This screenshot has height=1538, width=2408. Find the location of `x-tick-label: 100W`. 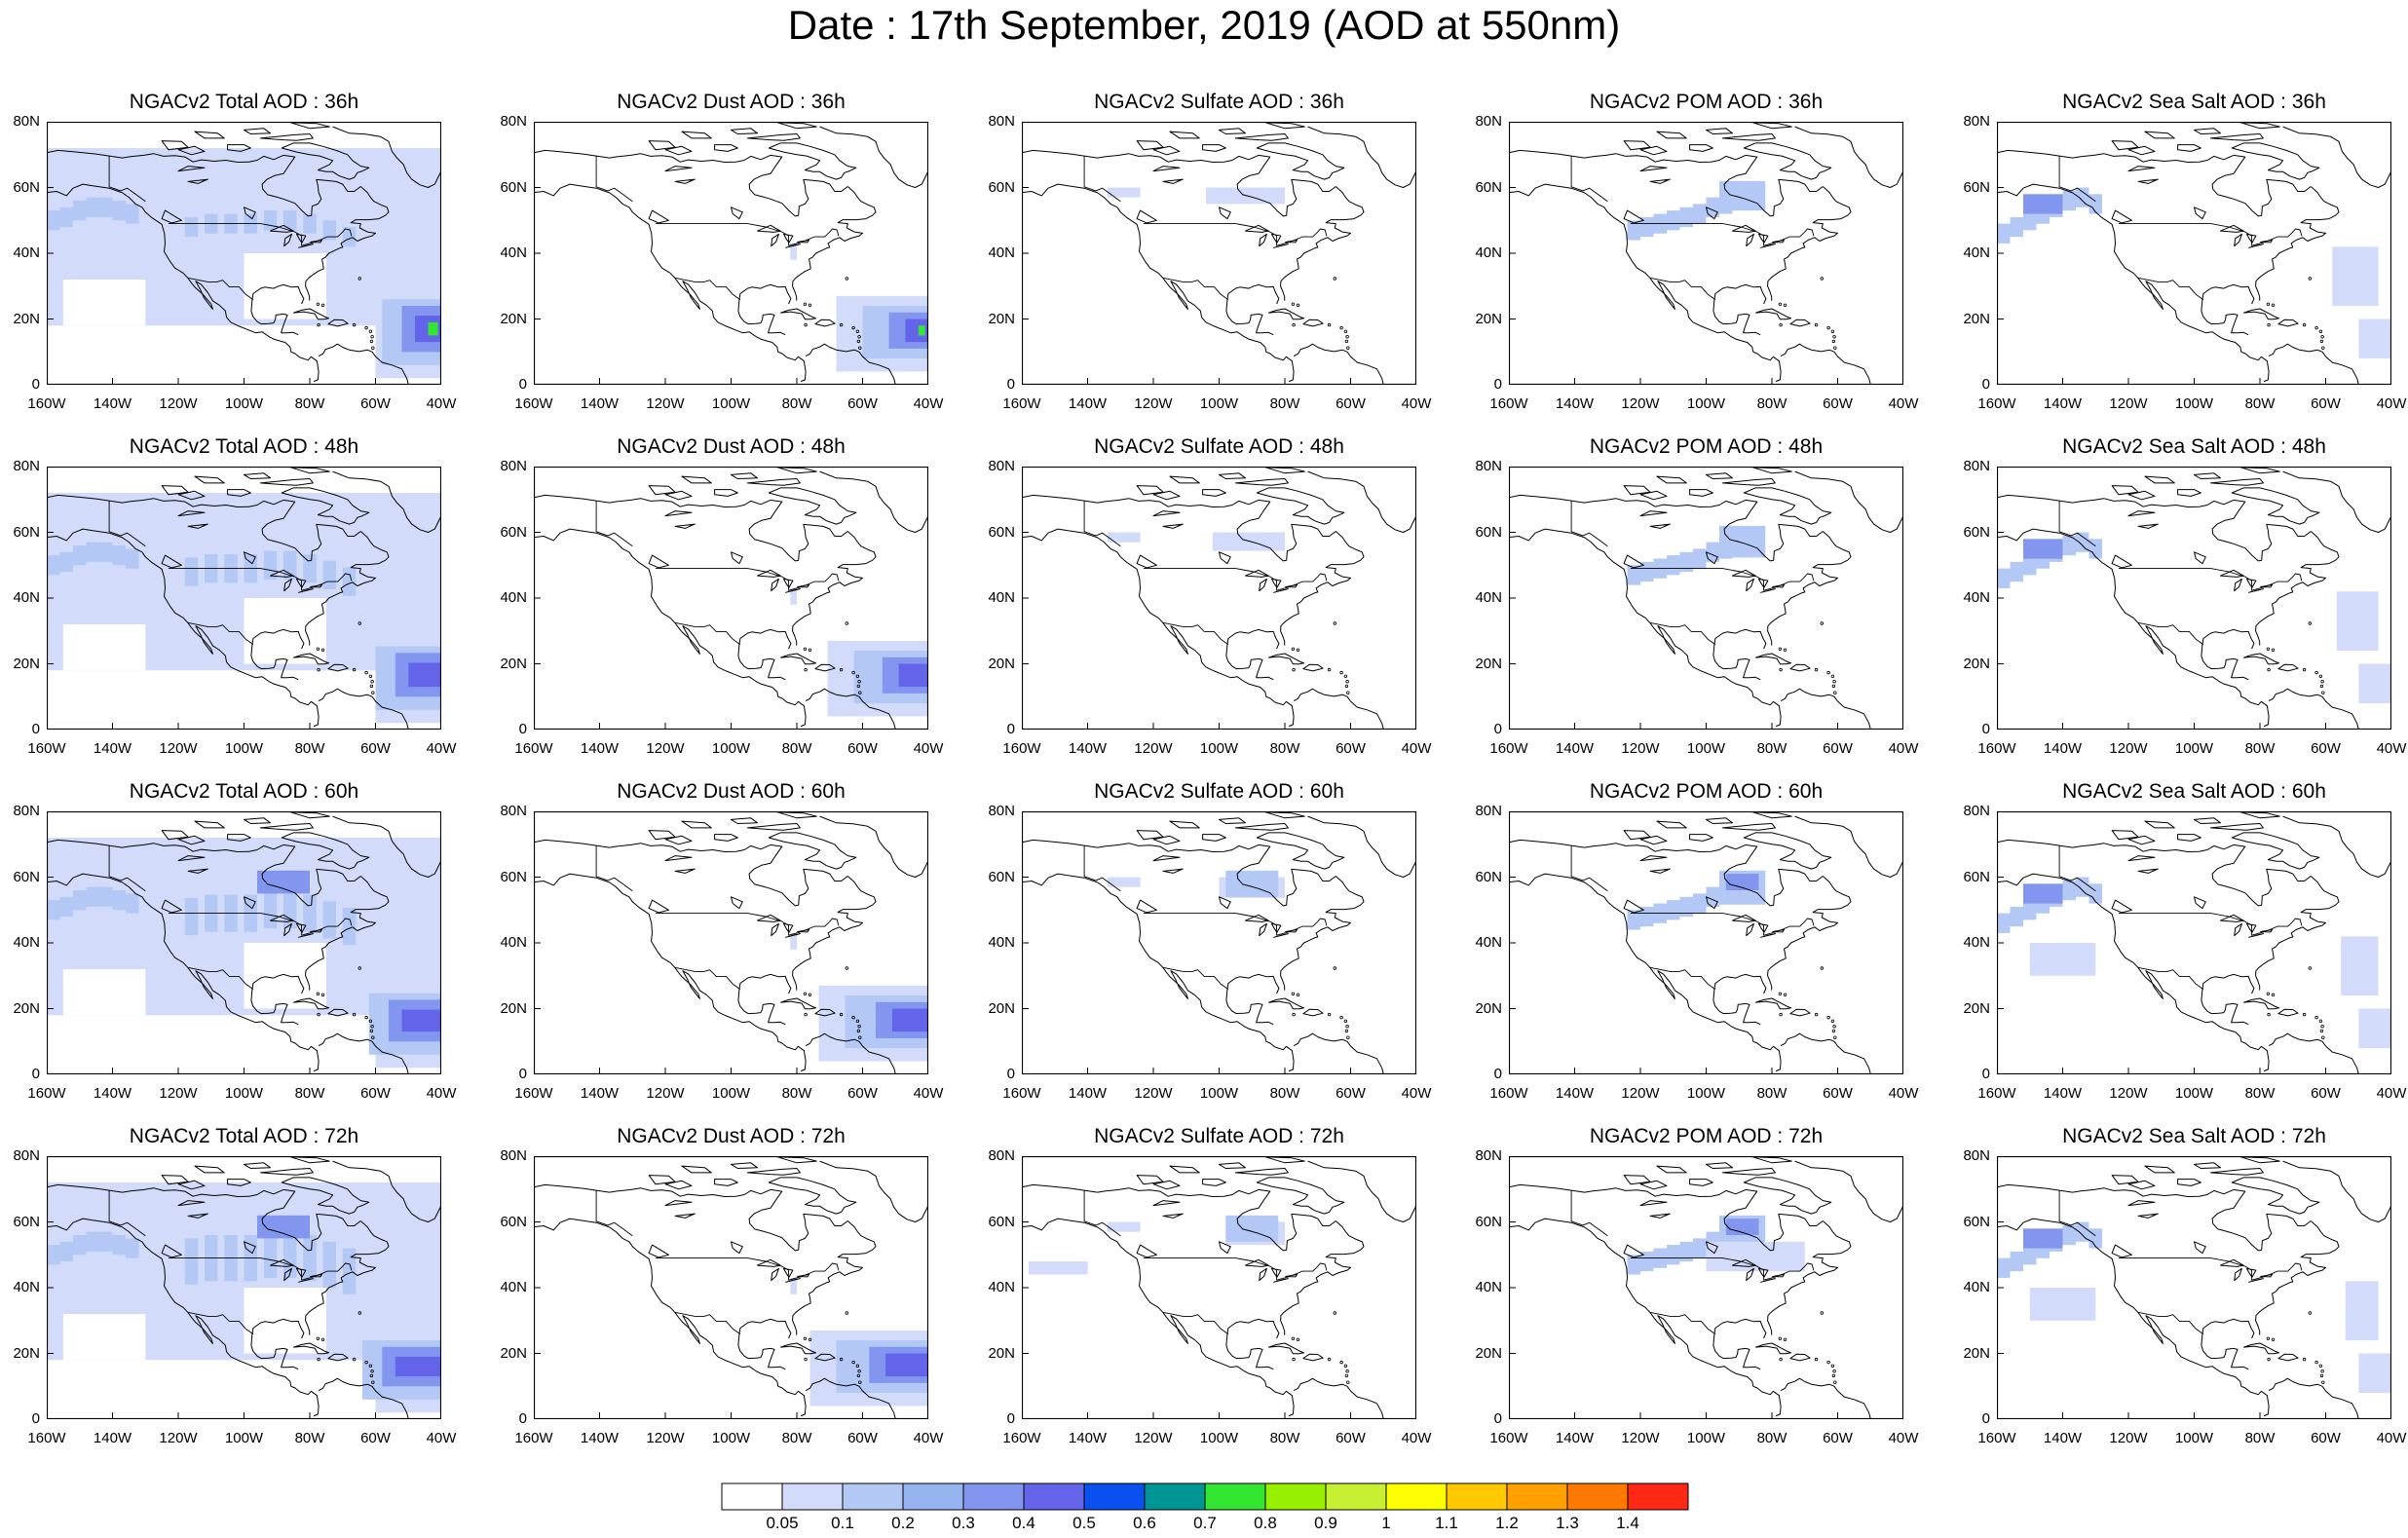

x-tick-label: 100W is located at coordinates (1706, 403).